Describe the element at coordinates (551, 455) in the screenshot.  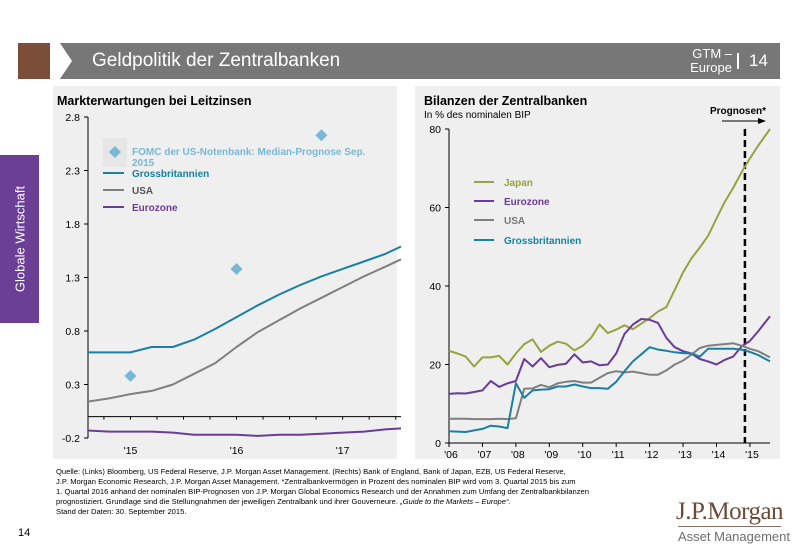
I see `right-x-tick-label: '09` at that location.